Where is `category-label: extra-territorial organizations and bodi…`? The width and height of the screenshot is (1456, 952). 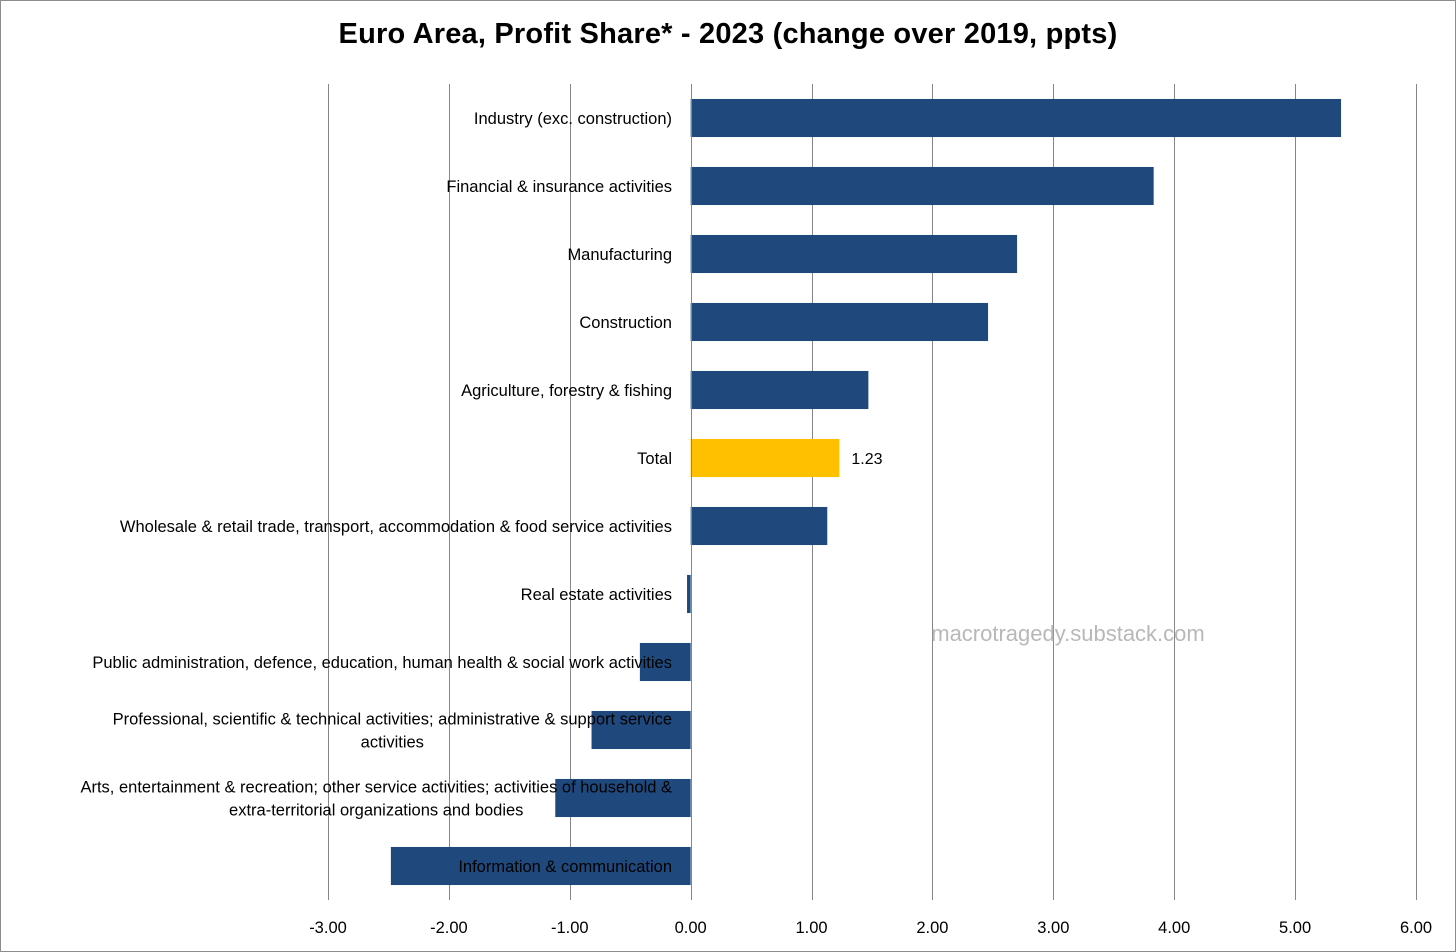 category-label: extra-territorial organizations and bodi… is located at coordinates (376, 811).